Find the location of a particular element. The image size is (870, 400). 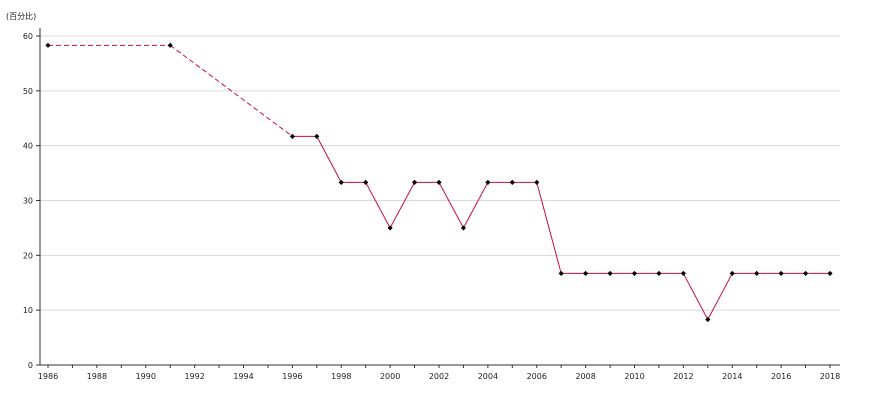

x-tick-label: 2018 is located at coordinates (830, 376).